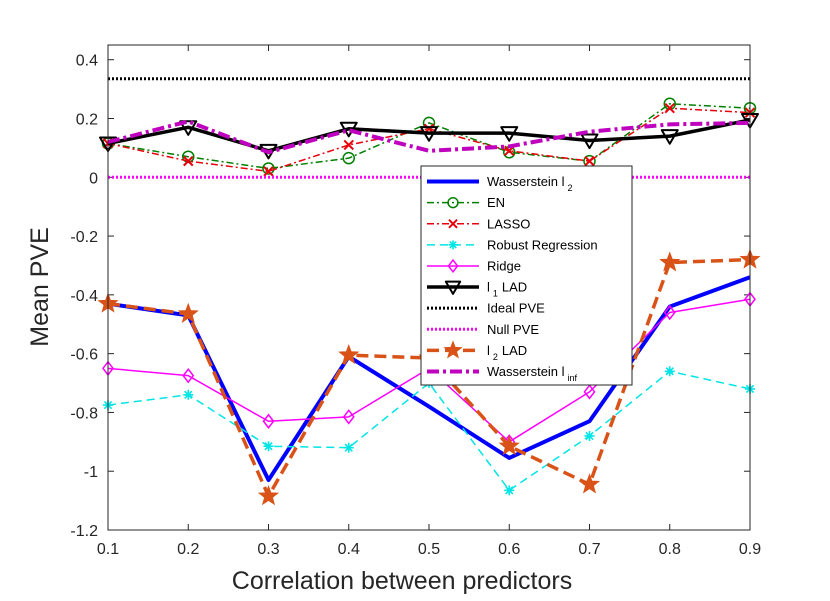 The image size is (830, 601). What do you see at coordinates (474, 265) in the screenshot?
I see `legend-entry: Ridge` at bounding box center [474, 265].